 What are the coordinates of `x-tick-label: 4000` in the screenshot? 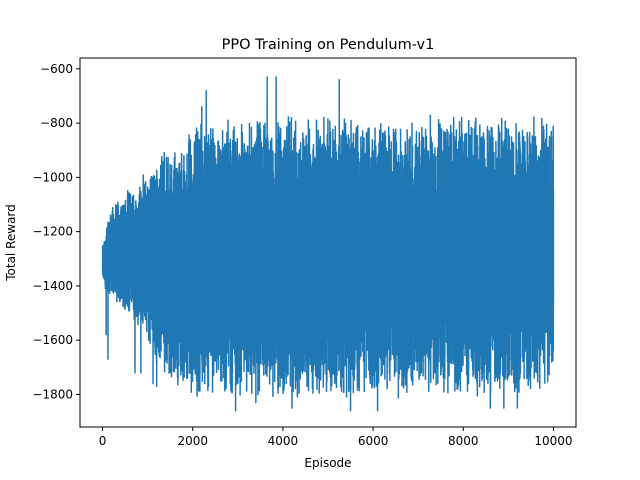 It's located at (283, 441).